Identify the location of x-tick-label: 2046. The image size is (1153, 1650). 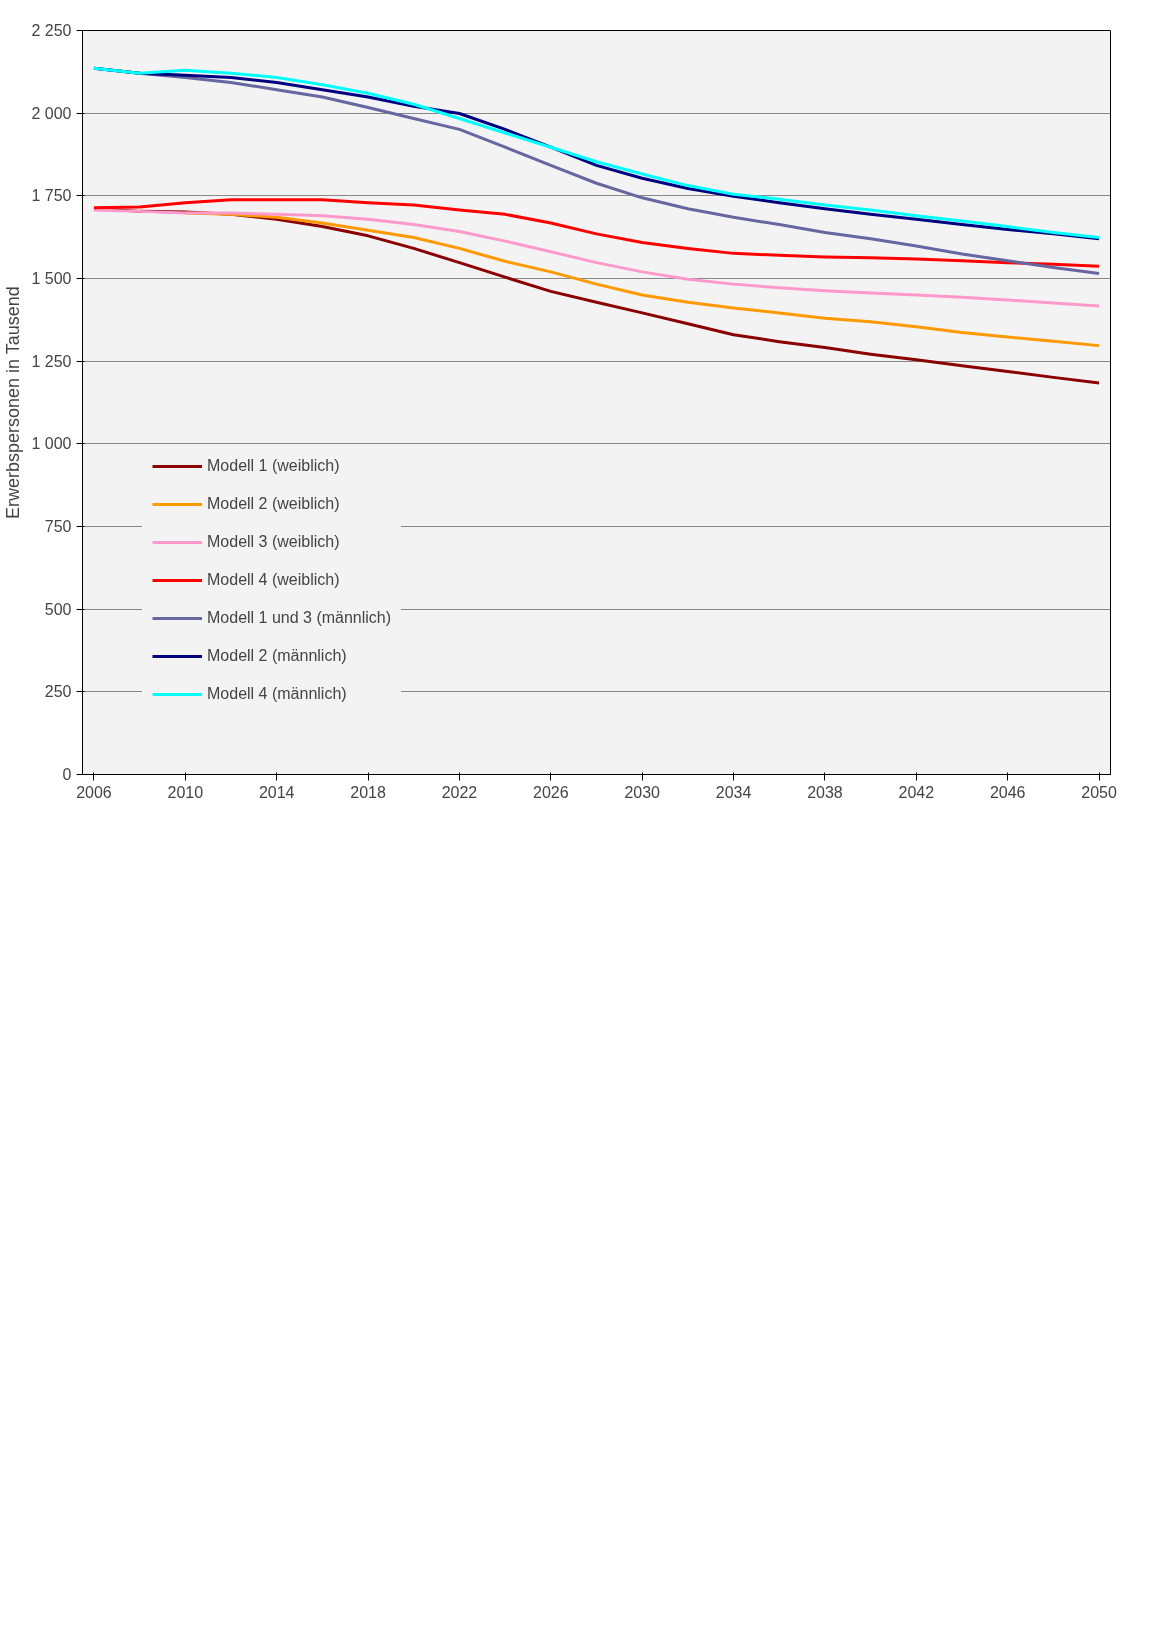
(1007, 792).